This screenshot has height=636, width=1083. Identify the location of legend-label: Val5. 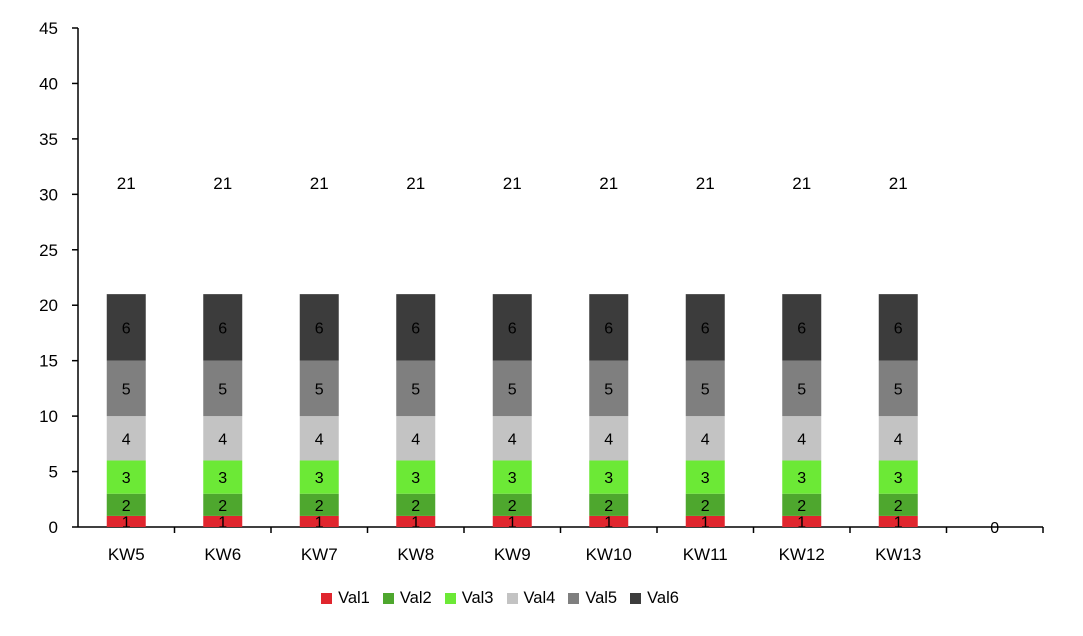
(601, 597).